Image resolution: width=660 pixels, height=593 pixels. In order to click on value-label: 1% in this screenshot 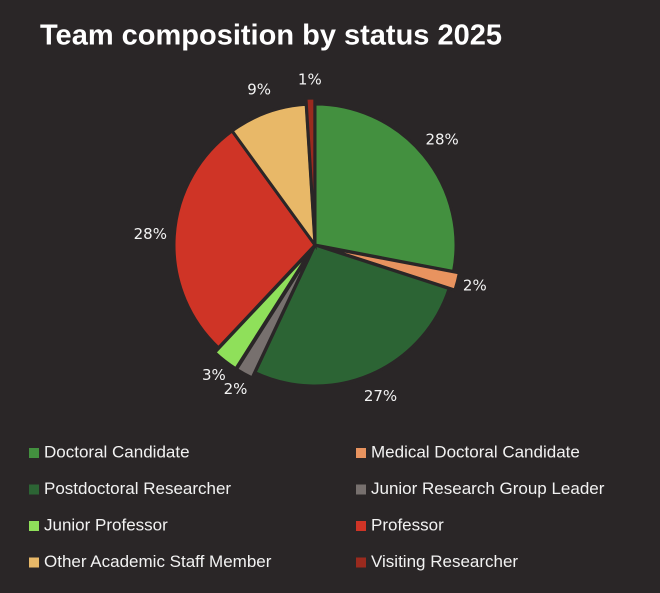, I will do `click(310, 80)`.